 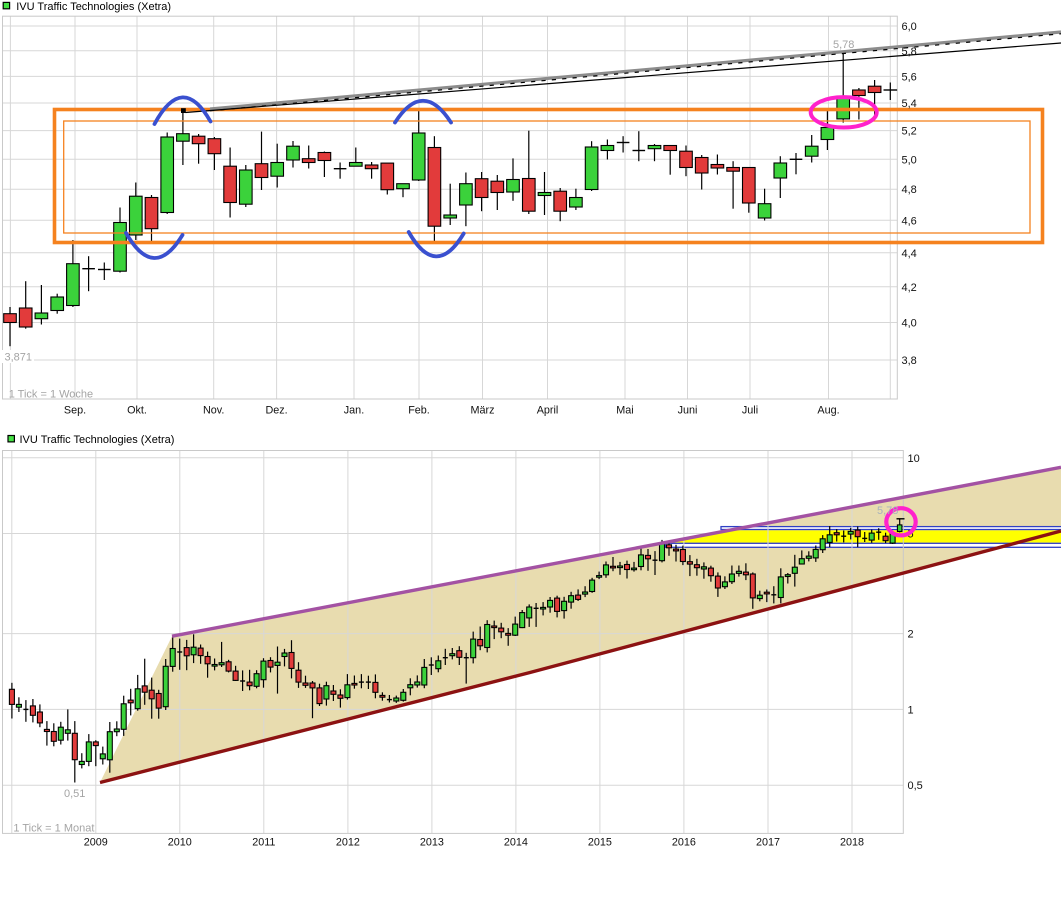 What do you see at coordinates (828, 411) in the screenshot?
I see `svg-text: Aug.` at bounding box center [828, 411].